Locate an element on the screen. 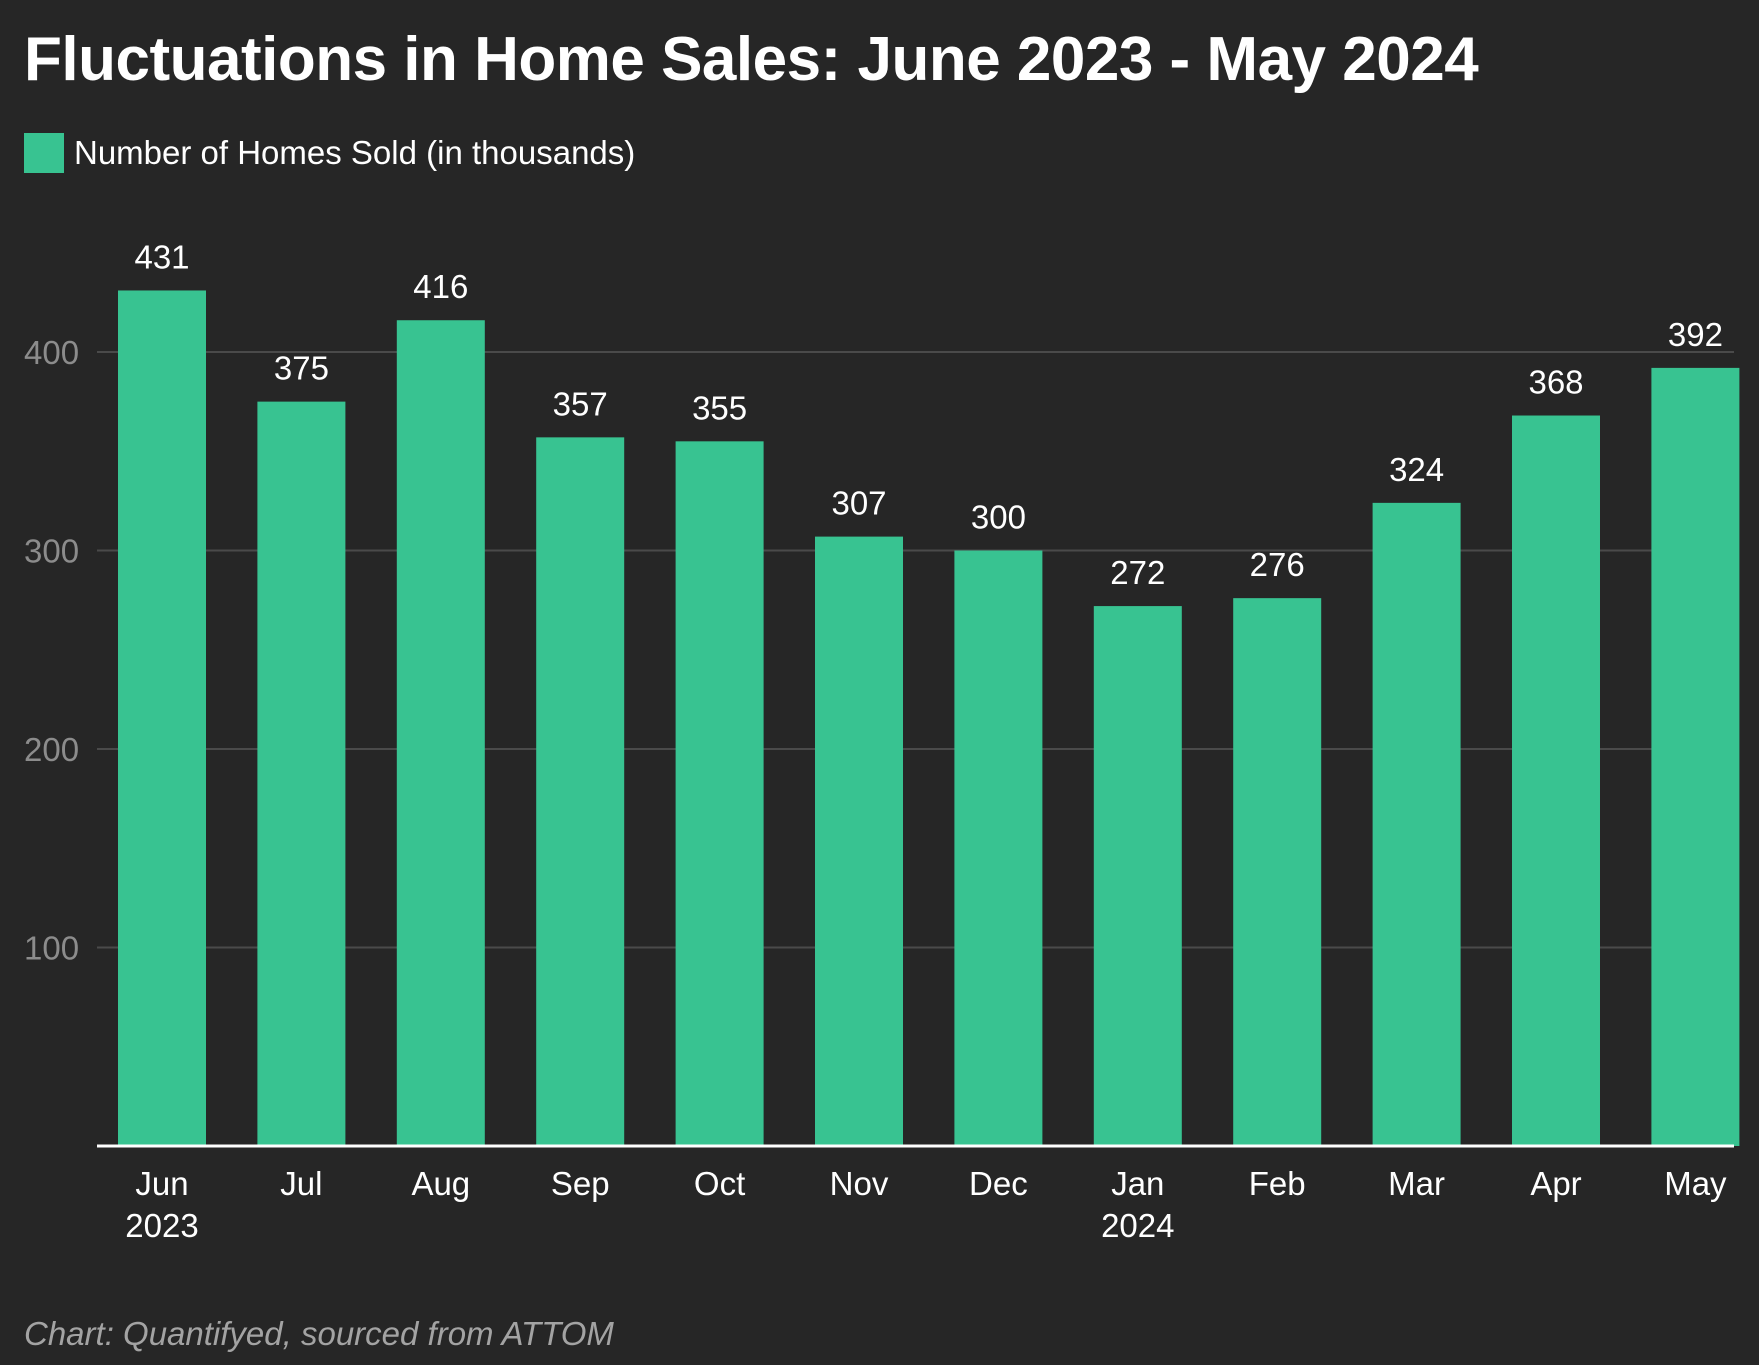  x-tick-label: Oct is located at coordinates (719, 1183).